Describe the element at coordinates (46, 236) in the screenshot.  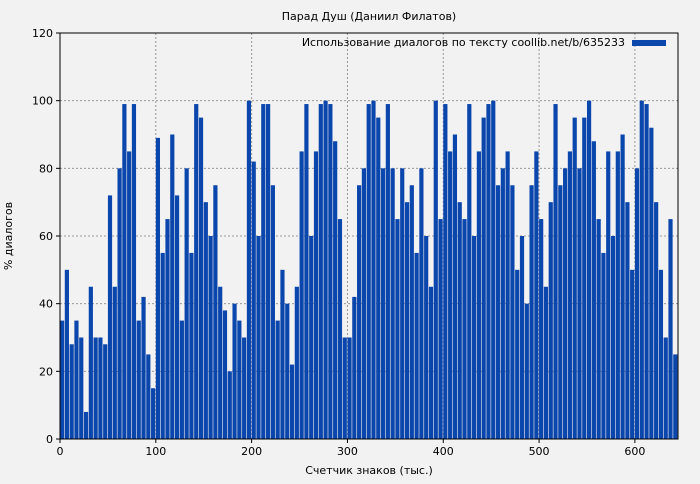
I see `y-tick-label: 60` at that location.